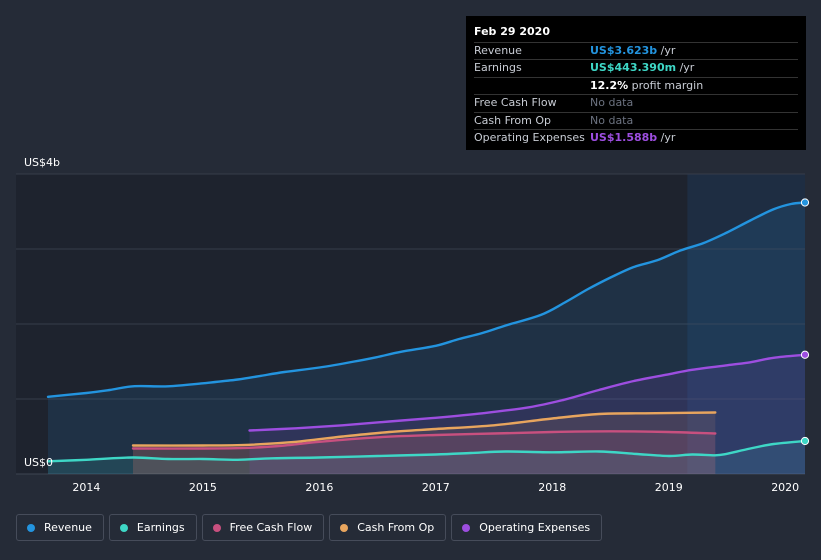  I want to click on x-tick-label: 2020, so click(785, 487).